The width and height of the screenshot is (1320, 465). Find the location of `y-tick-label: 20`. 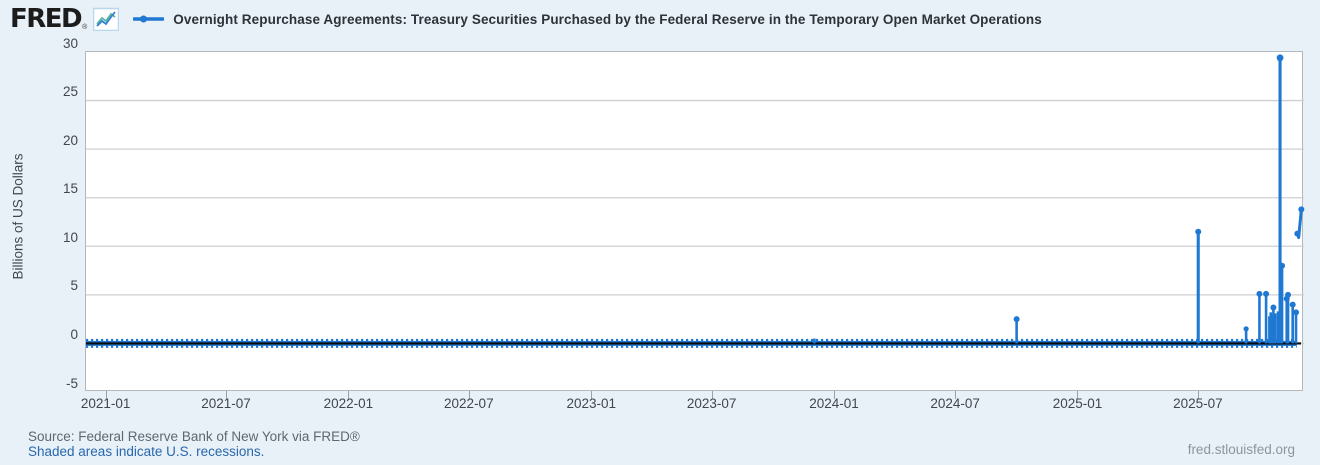

y-tick-label: 20 is located at coordinates (70, 140).